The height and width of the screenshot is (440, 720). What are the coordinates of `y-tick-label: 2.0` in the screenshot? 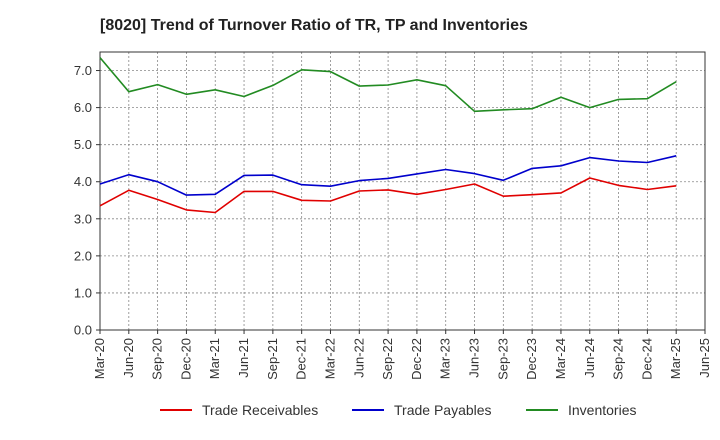 It's located at (83, 255).